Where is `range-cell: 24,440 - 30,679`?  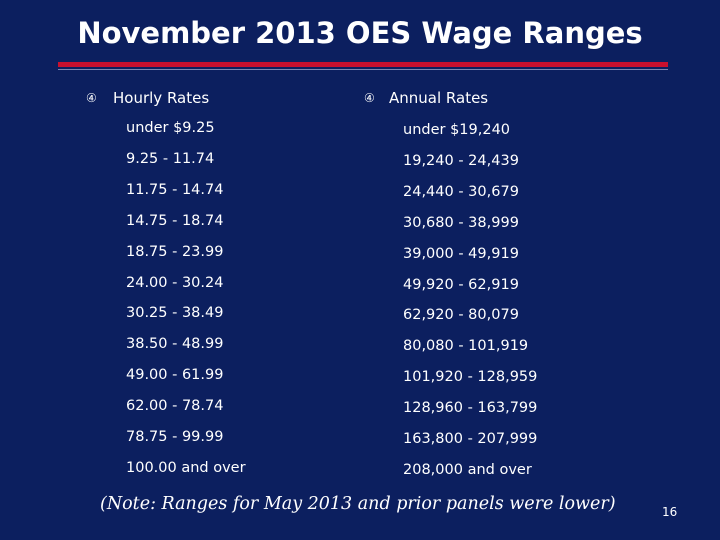 range-cell: 24,440 - 30,679 is located at coordinates (461, 191).